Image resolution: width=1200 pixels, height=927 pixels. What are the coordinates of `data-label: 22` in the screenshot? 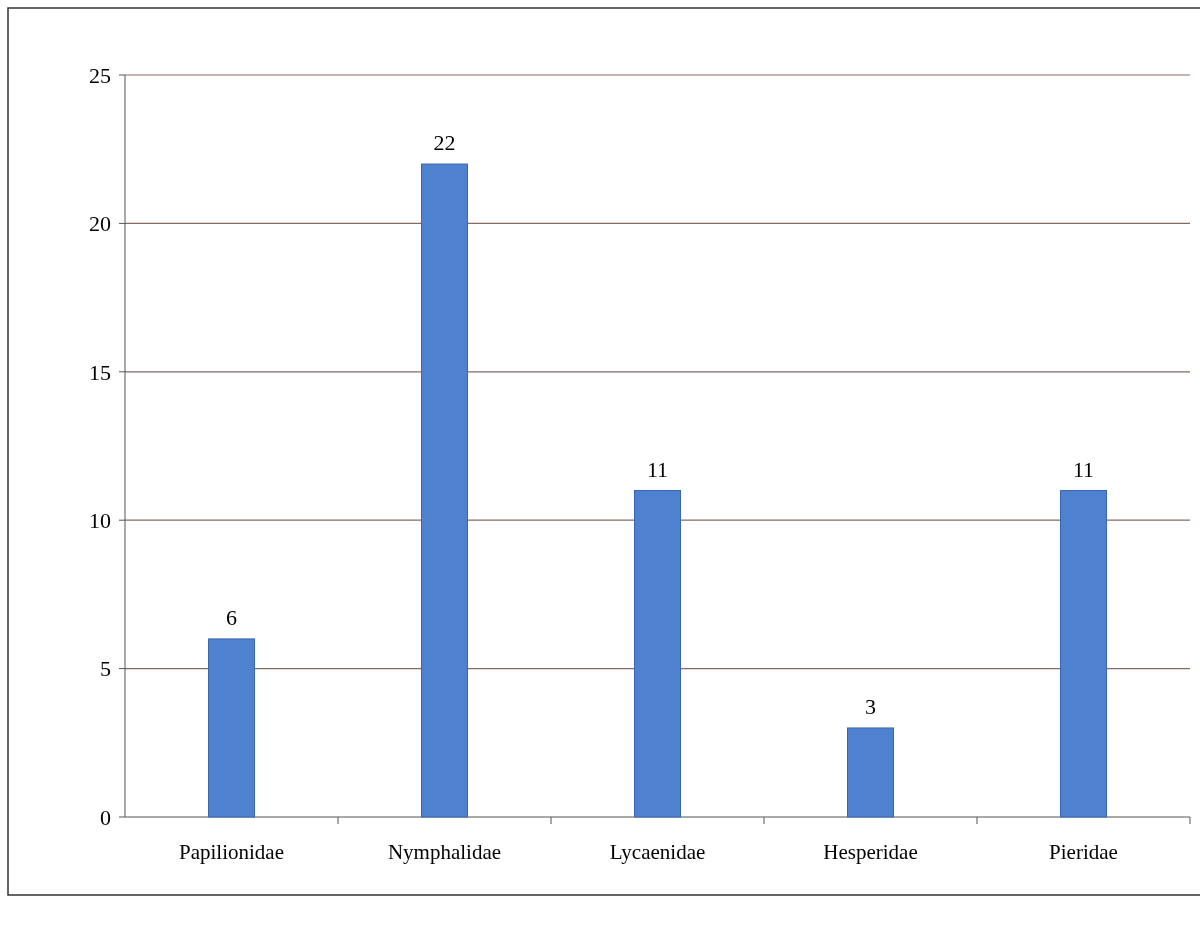 It's located at (444, 143).